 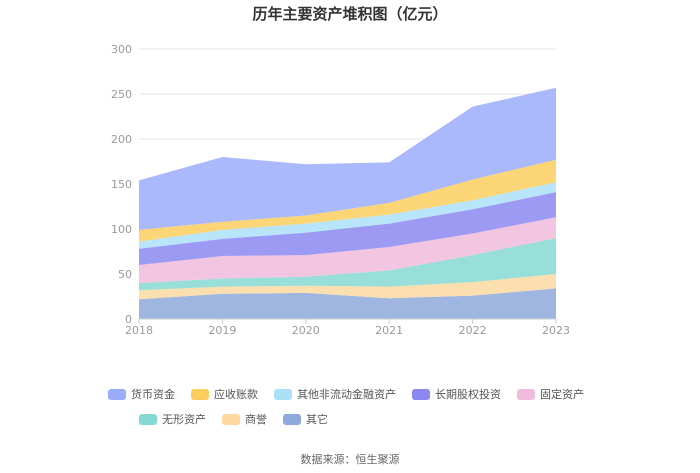 What do you see at coordinates (153, 394) in the screenshot?
I see `legend-label: 货币资金` at bounding box center [153, 394].